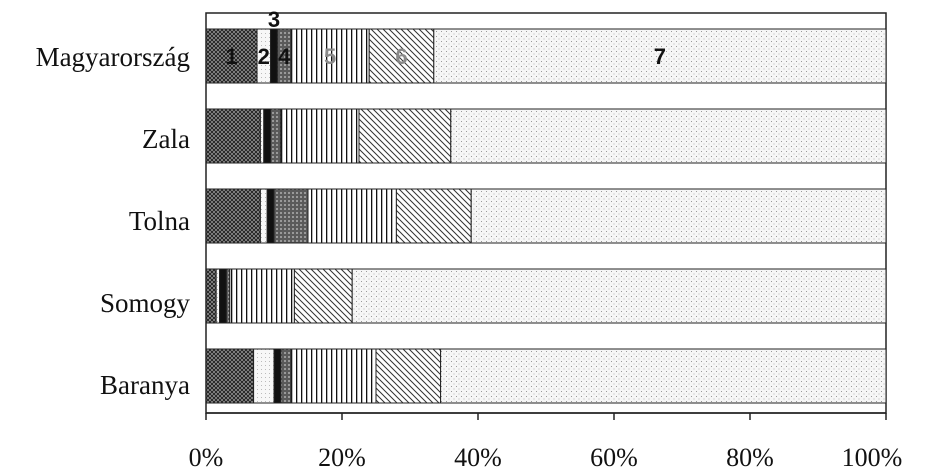 Image resolution: width=926 pixels, height=475 pixels. Describe the element at coordinates (614, 457) in the screenshot. I see `x-tick-label: 60%` at that location.